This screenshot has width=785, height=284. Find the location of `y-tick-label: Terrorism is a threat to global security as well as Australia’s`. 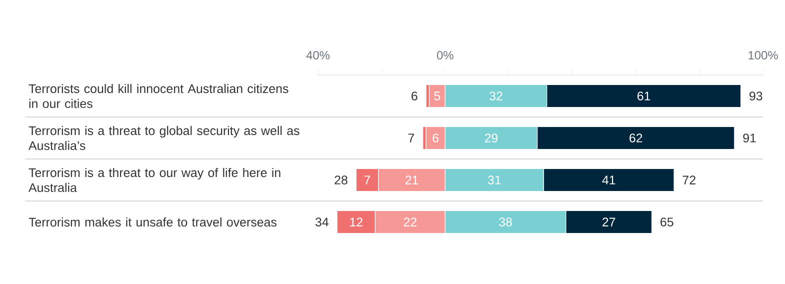

y-tick-label: Terrorism is a threat to global security as well as Australia’s is located at coordinates (164, 138).